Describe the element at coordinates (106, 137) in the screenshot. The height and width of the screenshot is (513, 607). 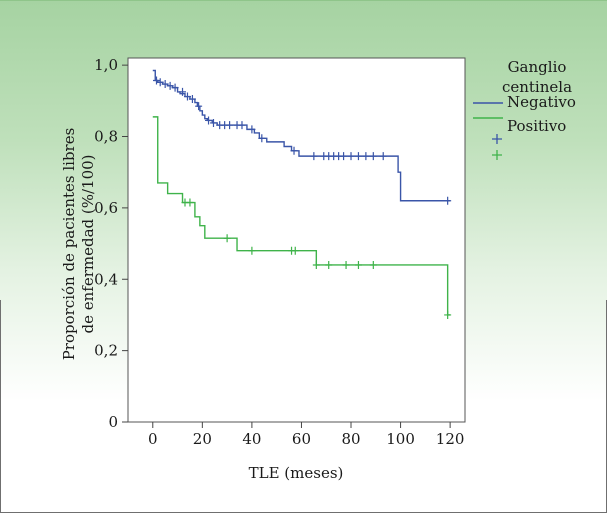
I see `y-tick-label: 0,8` at that location.